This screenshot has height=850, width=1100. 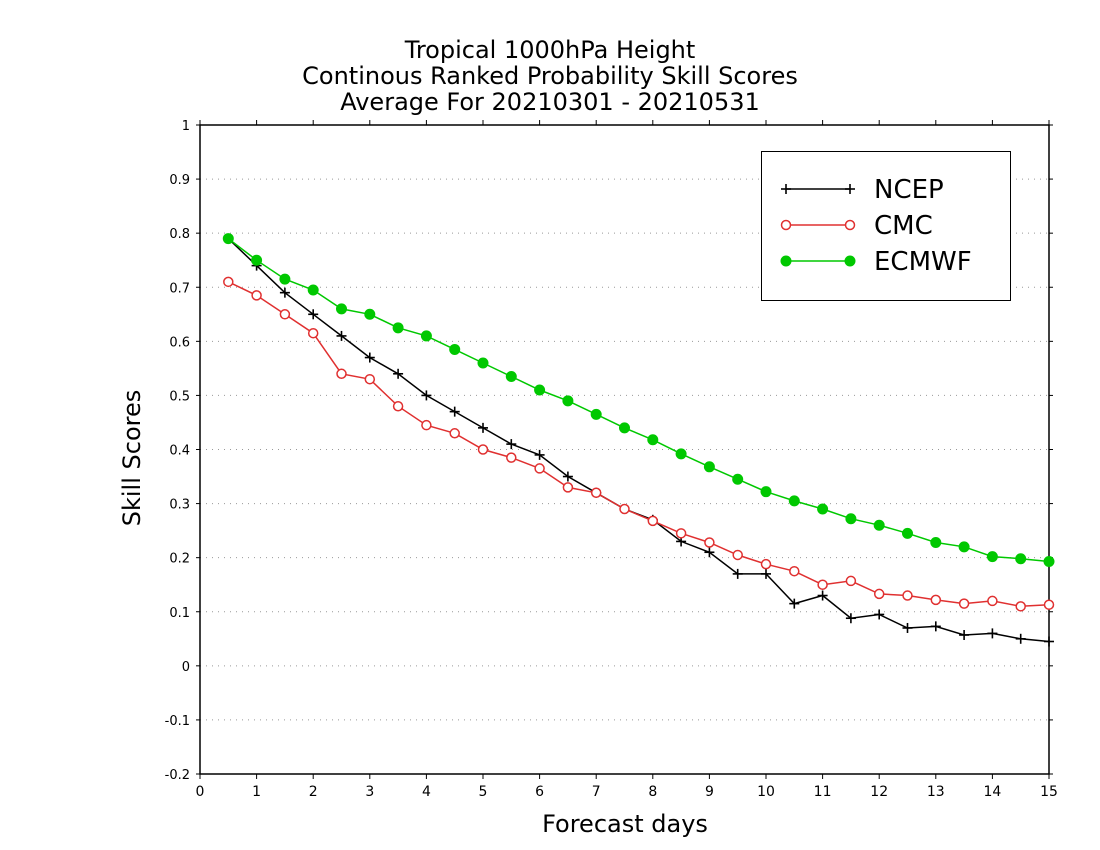 I want to click on x-tick-label: 1, so click(x=256, y=792).